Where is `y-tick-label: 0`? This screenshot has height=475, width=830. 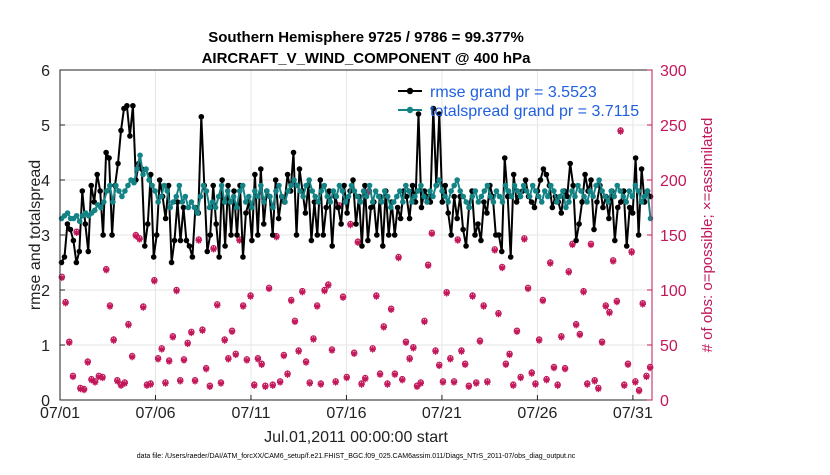
y-tick-label: 0 is located at coordinates (45, 401).